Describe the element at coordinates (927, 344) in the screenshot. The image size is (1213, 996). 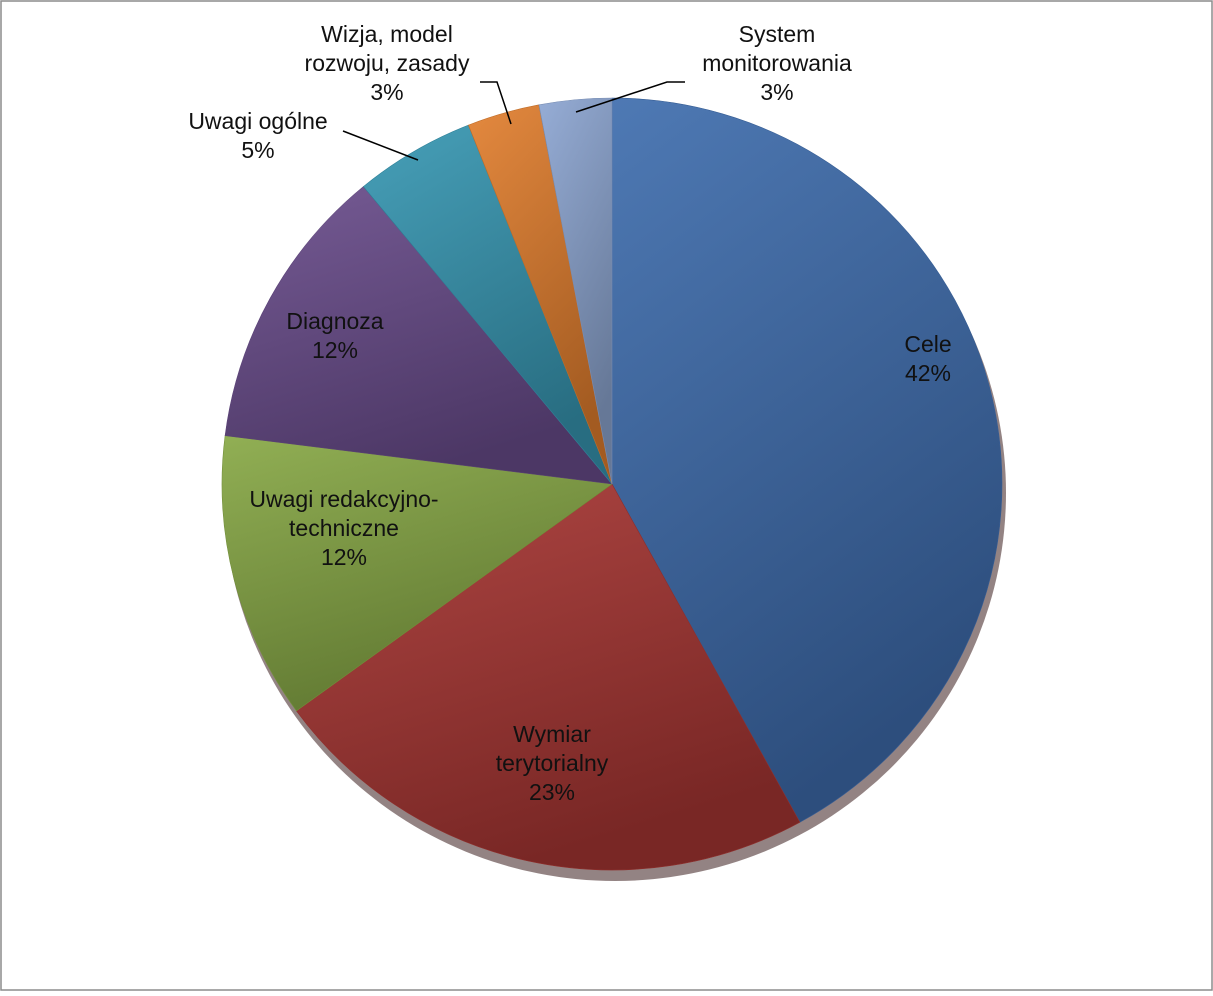
I see `slice-label-line: Cele` at that location.